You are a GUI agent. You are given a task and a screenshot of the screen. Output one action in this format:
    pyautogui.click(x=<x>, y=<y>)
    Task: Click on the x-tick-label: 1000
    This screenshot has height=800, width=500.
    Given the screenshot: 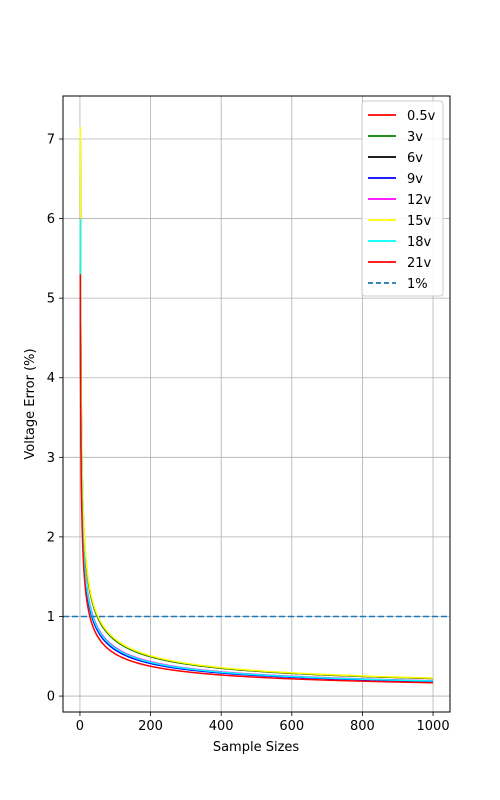 What is the action you would take?
    pyautogui.click(x=433, y=726)
    